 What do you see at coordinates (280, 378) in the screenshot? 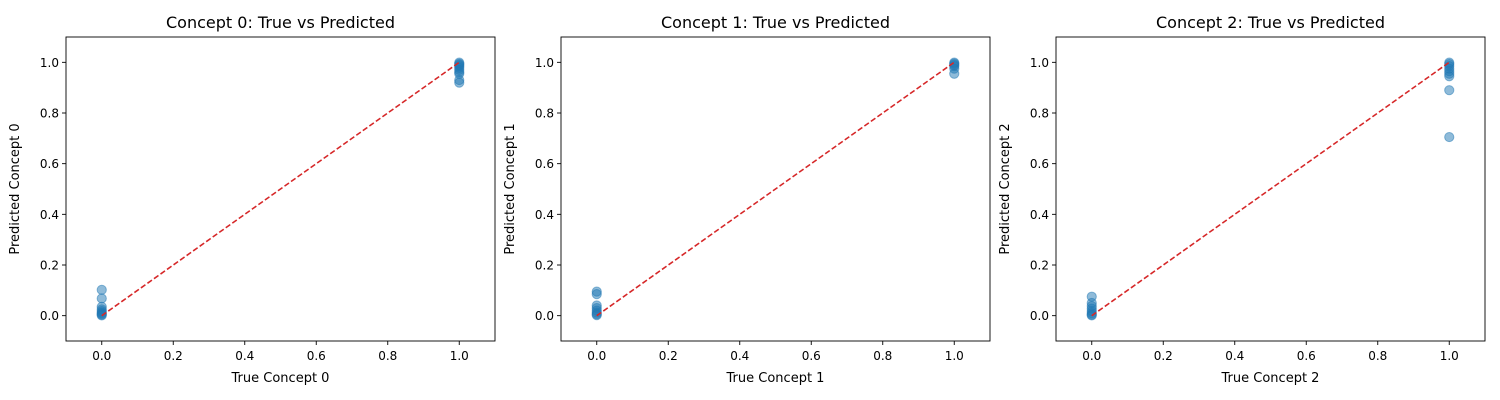
I see `x-axis-label: True Concept 0` at bounding box center [280, 378].